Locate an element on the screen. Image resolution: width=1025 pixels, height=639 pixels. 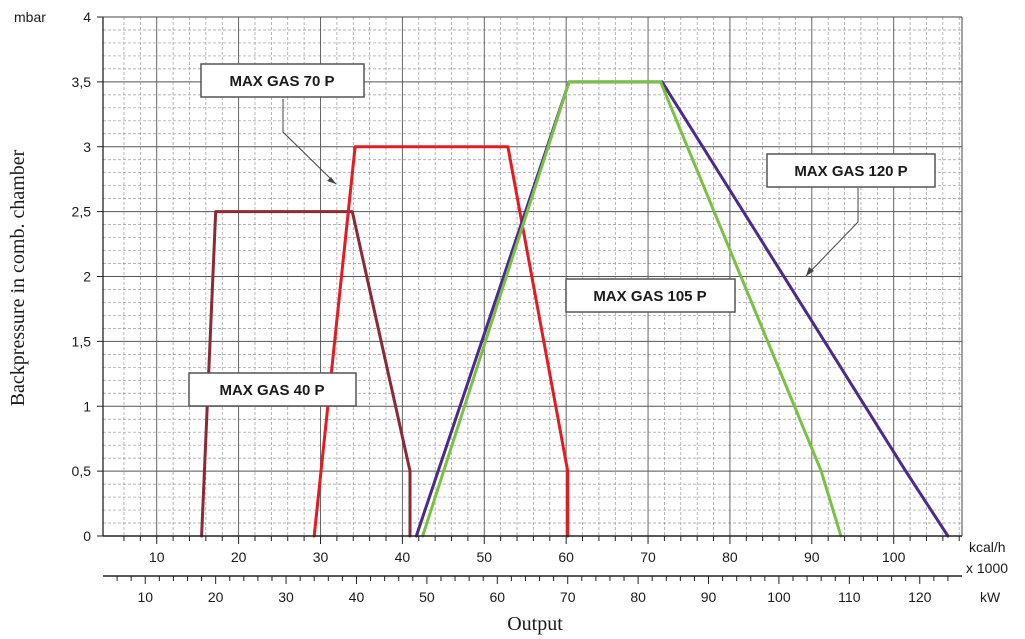
kcal-tick-label: 100 is located at coordinates (894, 557).